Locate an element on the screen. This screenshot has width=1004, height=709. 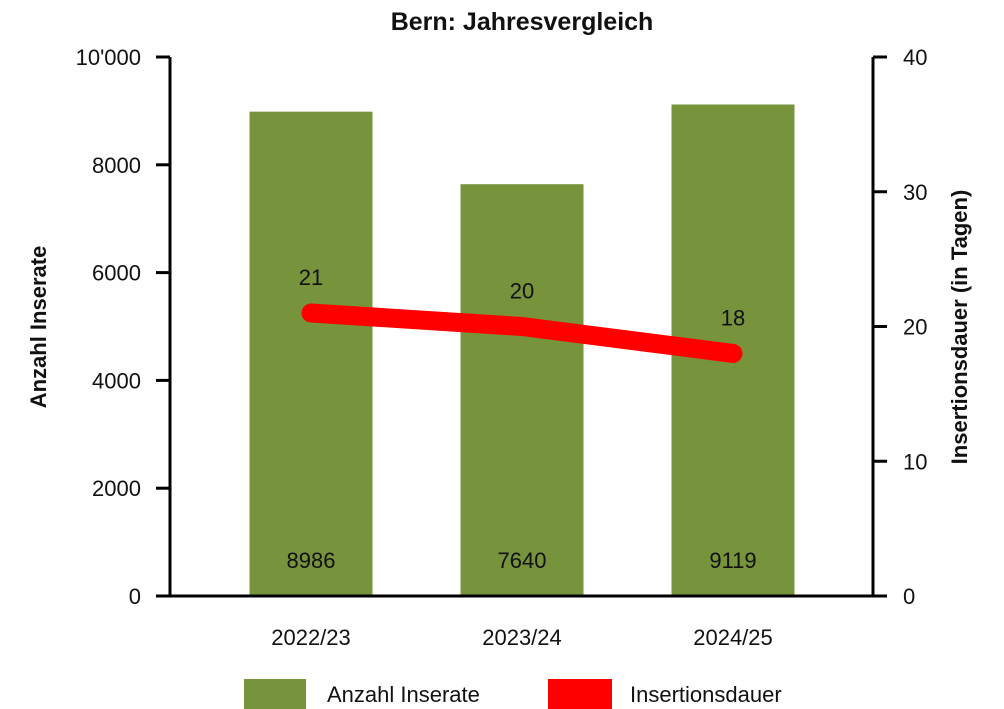
line-insertionsdauer is located at coordinates (522, 333).